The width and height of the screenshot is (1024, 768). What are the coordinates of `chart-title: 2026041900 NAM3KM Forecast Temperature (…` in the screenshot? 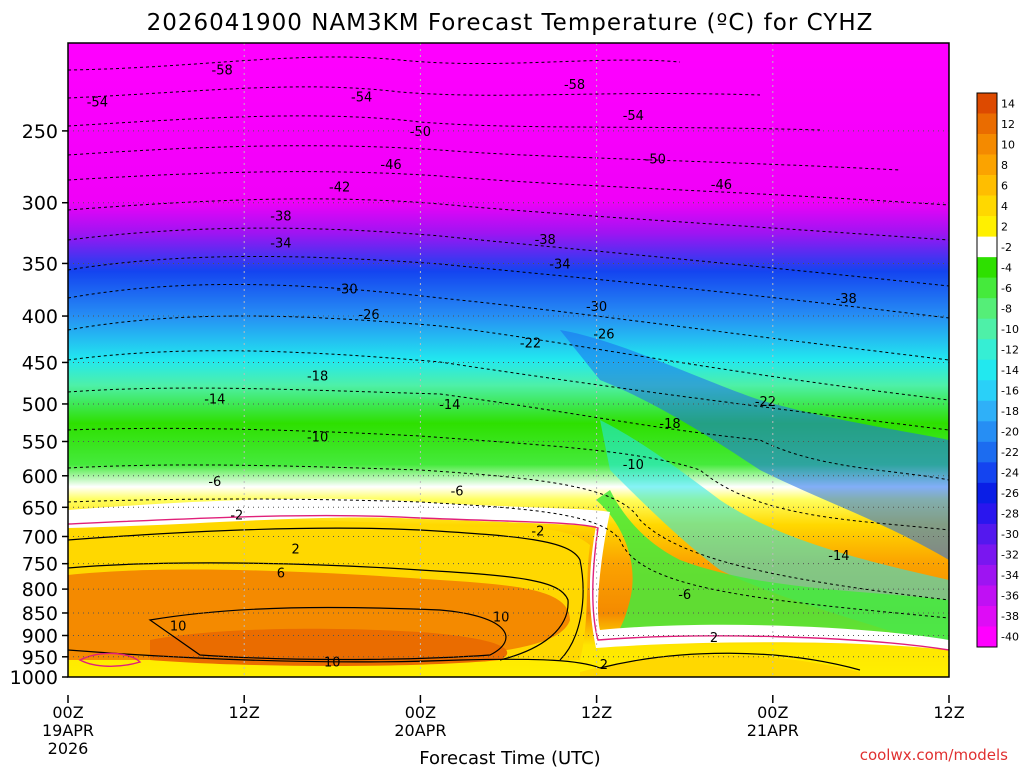 It's located at (510, 23).